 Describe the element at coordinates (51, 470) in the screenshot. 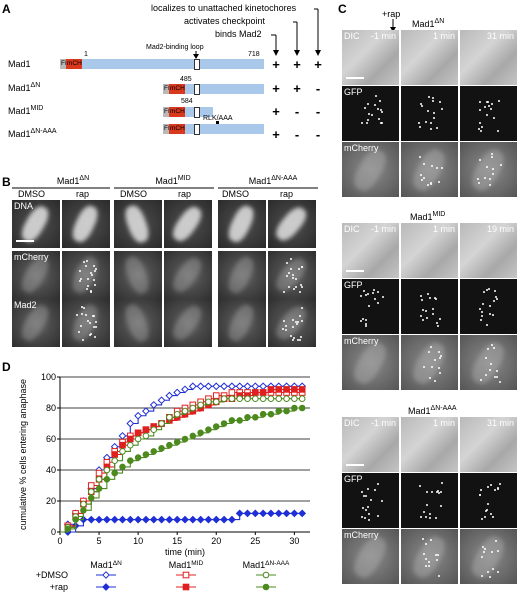

I see `y-tick-label: 40` at that location.